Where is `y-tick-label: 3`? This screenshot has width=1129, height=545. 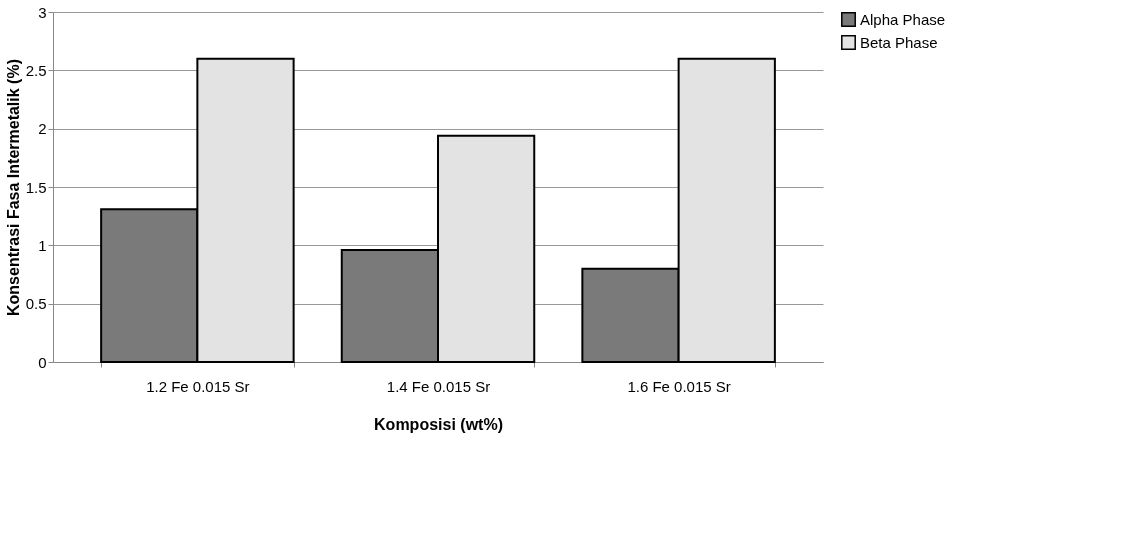 y-tick-label: 3 is located at coordinates (42, 12).